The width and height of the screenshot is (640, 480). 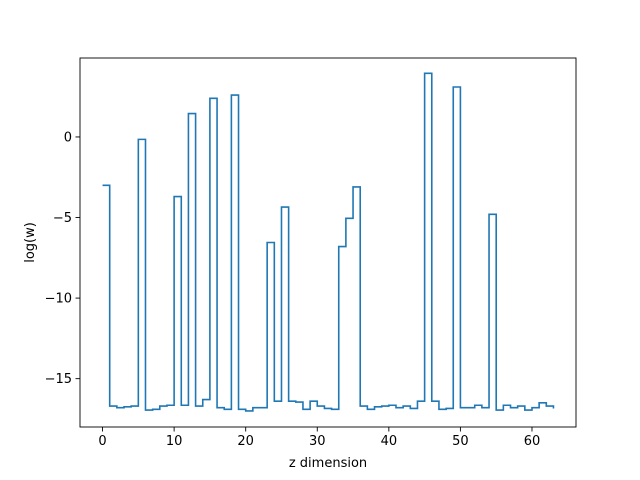 What do you see at coordinates (245, 441) in the screenshot?
I see `x-tick-label: 20` at bounding box center [245, 441].